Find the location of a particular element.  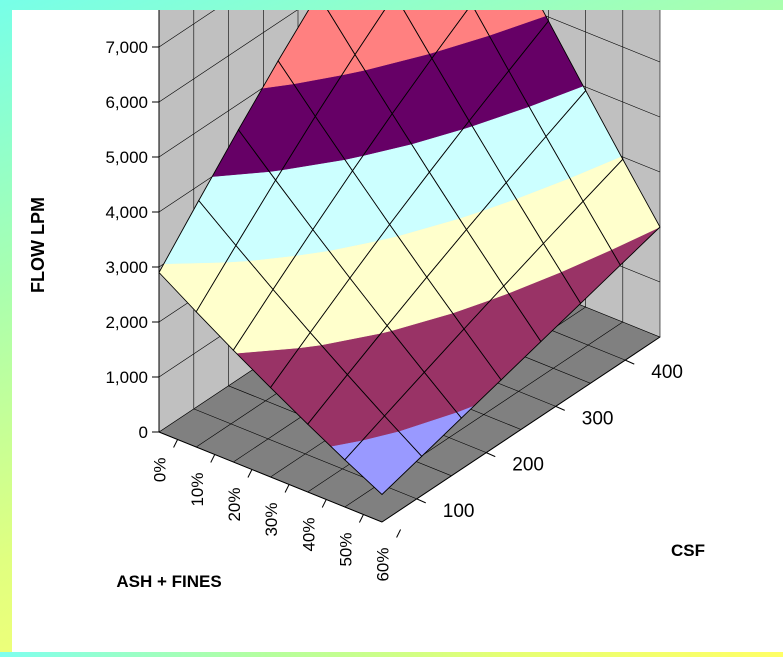

x-tick-label: 60% is located at coordinates (383, 565).